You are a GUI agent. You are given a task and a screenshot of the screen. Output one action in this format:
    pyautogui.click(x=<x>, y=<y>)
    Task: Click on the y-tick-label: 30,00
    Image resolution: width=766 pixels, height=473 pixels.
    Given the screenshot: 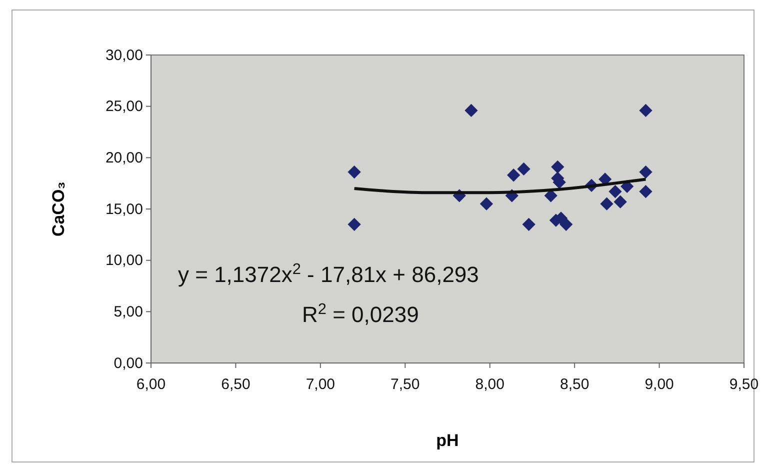 What is the action you would take?
    pyautogui.click(x=124, y=55)
    